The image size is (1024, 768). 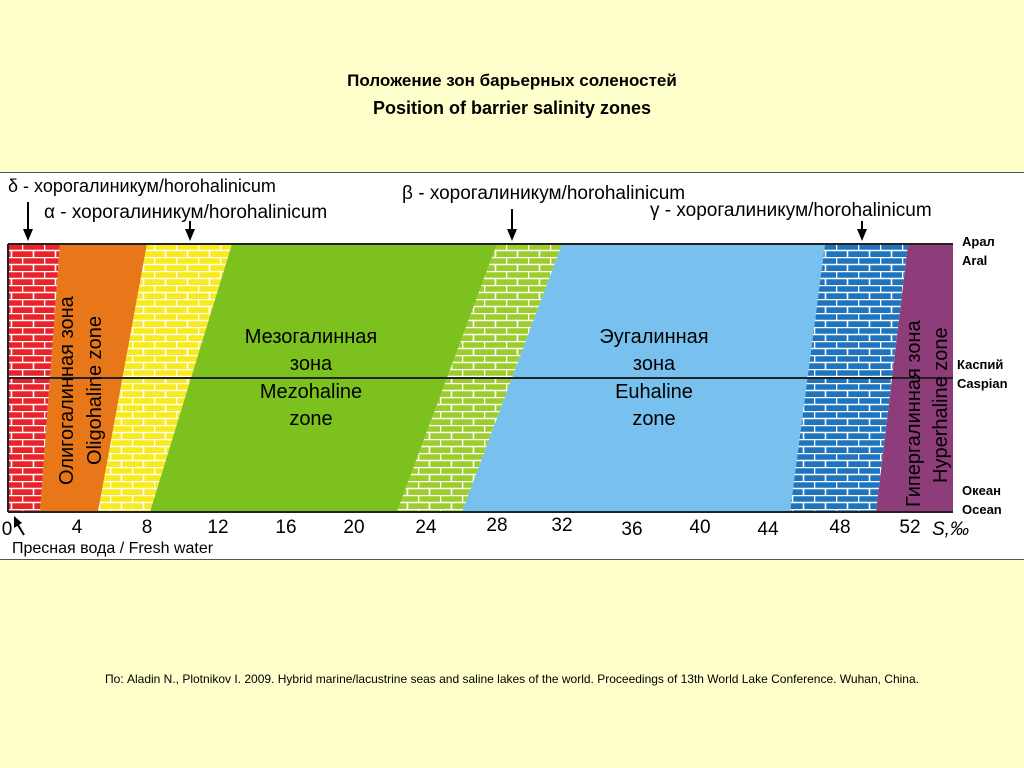 What do you see at coordinates (768, 529) in the screenshot?
I see `axis-tick-label: 44` at bounding box center [768, 529].